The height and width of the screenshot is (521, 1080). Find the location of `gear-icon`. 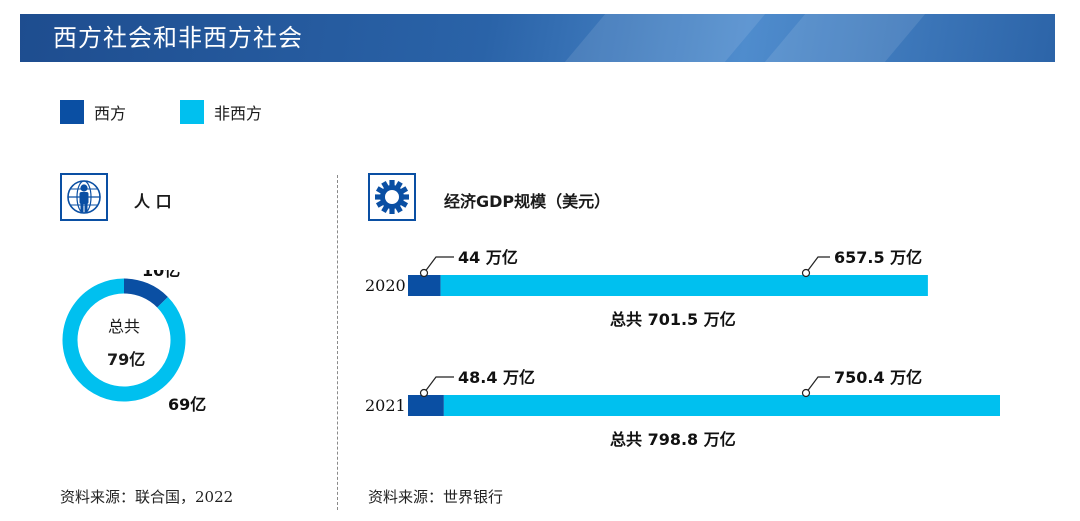

gear-icon is located at coordinates (392, 197).